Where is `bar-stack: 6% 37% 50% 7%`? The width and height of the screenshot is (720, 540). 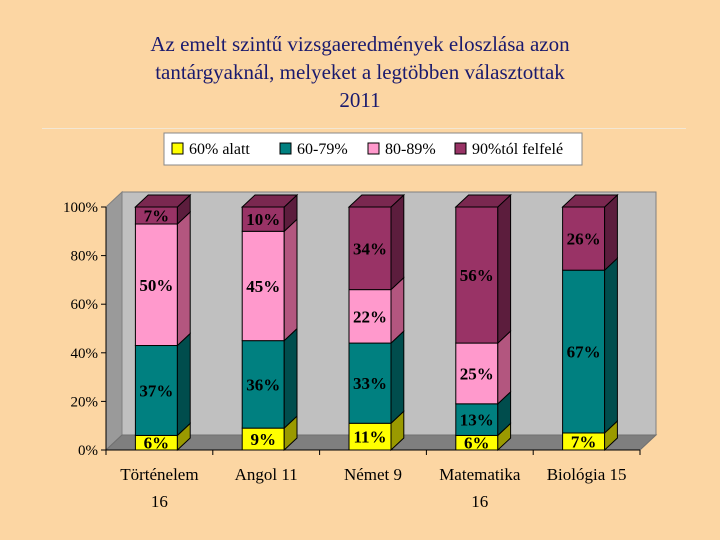
bar-stack: 6% 37% 50% 7% is located at coordinates (163, 323).